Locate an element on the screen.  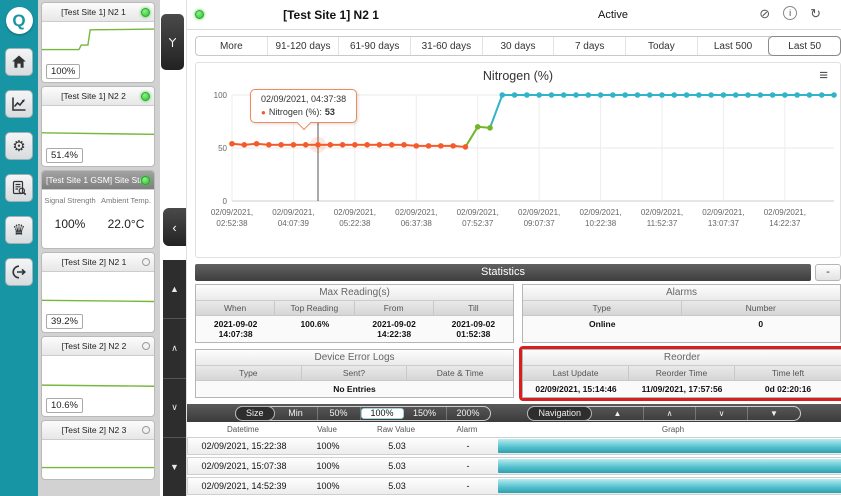
alarms-header-row: Type Number is located at coordinates (681, 308).